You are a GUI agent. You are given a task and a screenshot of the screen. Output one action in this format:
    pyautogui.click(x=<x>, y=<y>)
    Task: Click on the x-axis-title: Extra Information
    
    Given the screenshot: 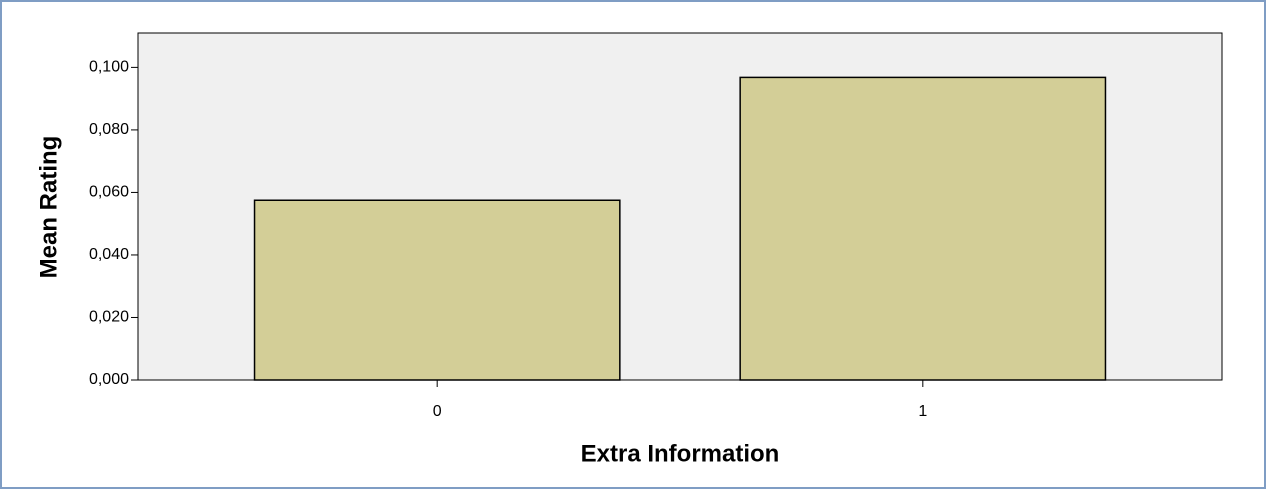 What is the action you would take?
    pyautogui.click(x=680, y=453)
    